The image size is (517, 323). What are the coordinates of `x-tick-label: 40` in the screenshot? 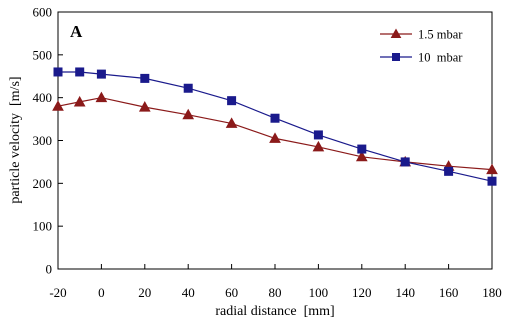 It's located at (188, 292).